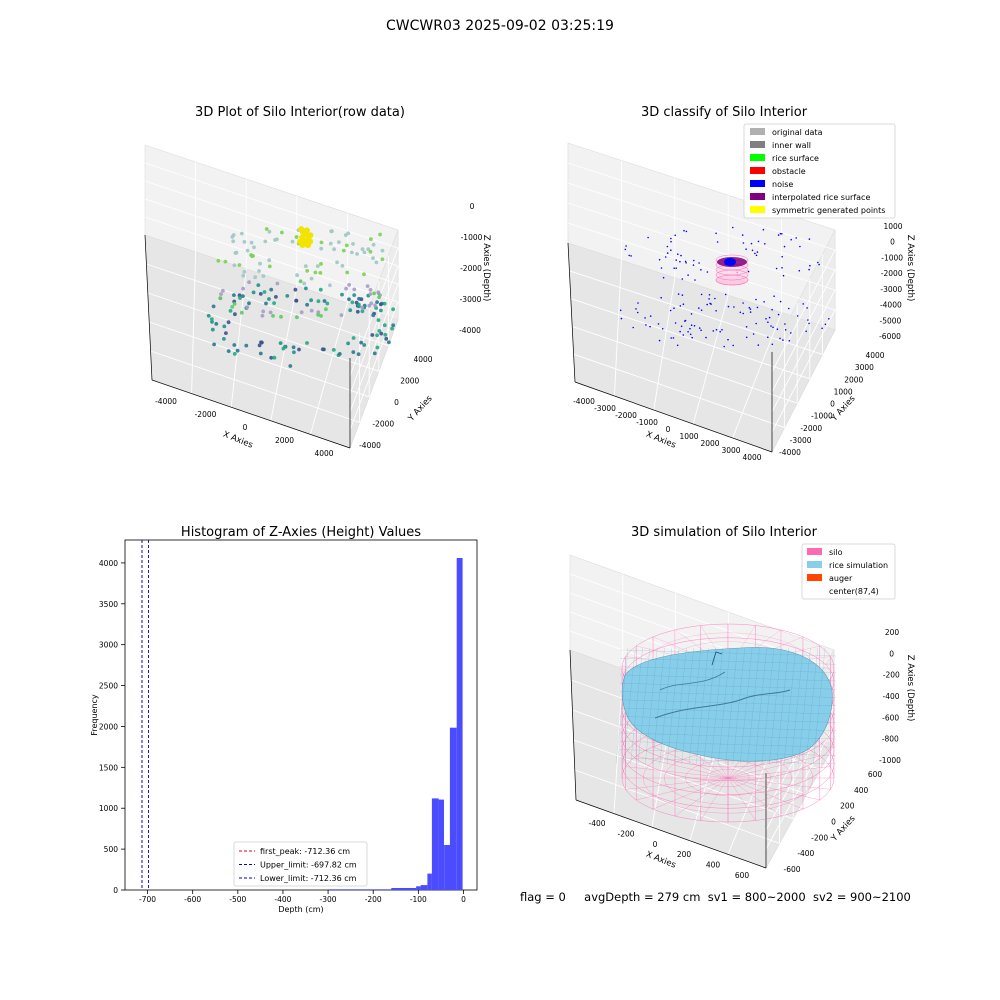  I want to click on panel3-xtick-label: -300, so click(328, 899).